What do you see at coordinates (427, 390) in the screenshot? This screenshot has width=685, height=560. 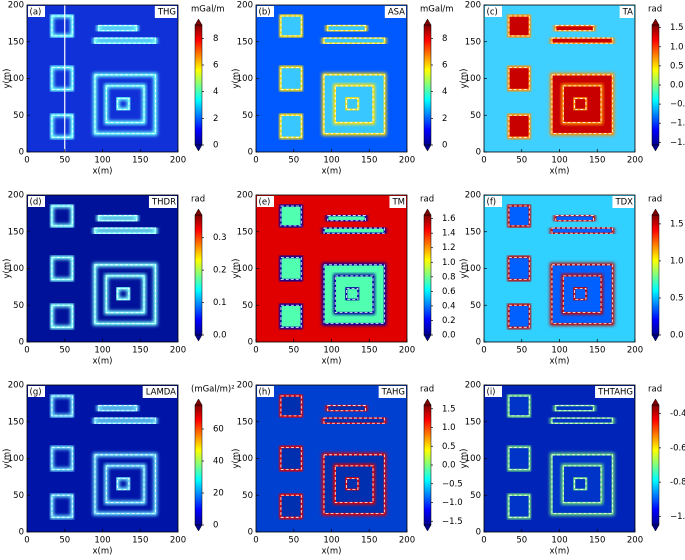 I see `colorbar-unit: rad` at bounding box center [427, 390].